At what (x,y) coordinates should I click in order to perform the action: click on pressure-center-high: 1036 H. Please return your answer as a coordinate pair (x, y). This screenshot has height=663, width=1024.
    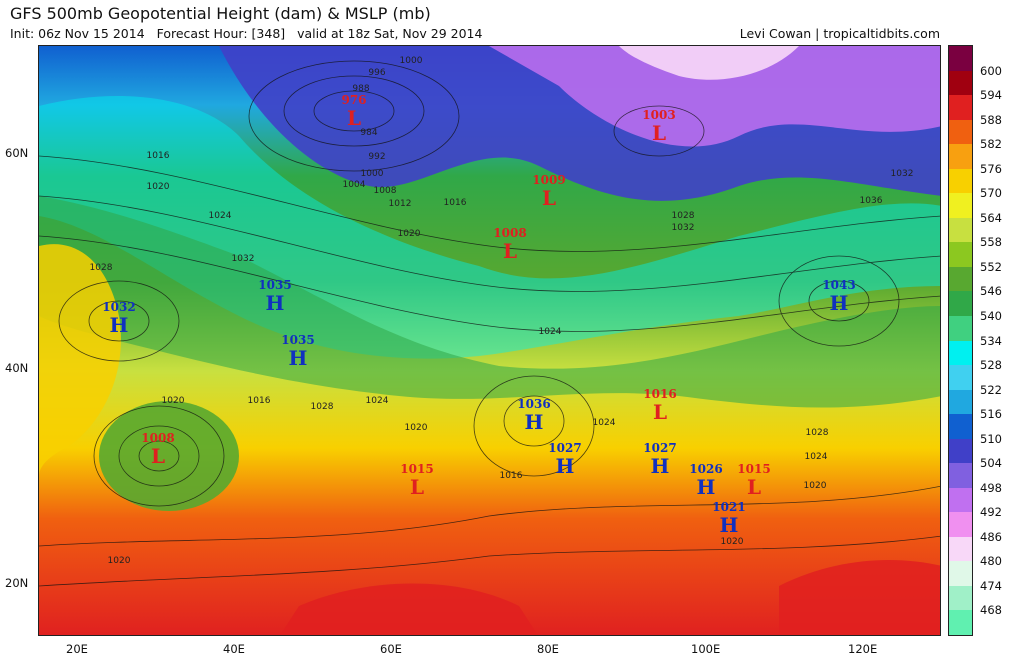
    Looking at the image, I should click on (534, 415).